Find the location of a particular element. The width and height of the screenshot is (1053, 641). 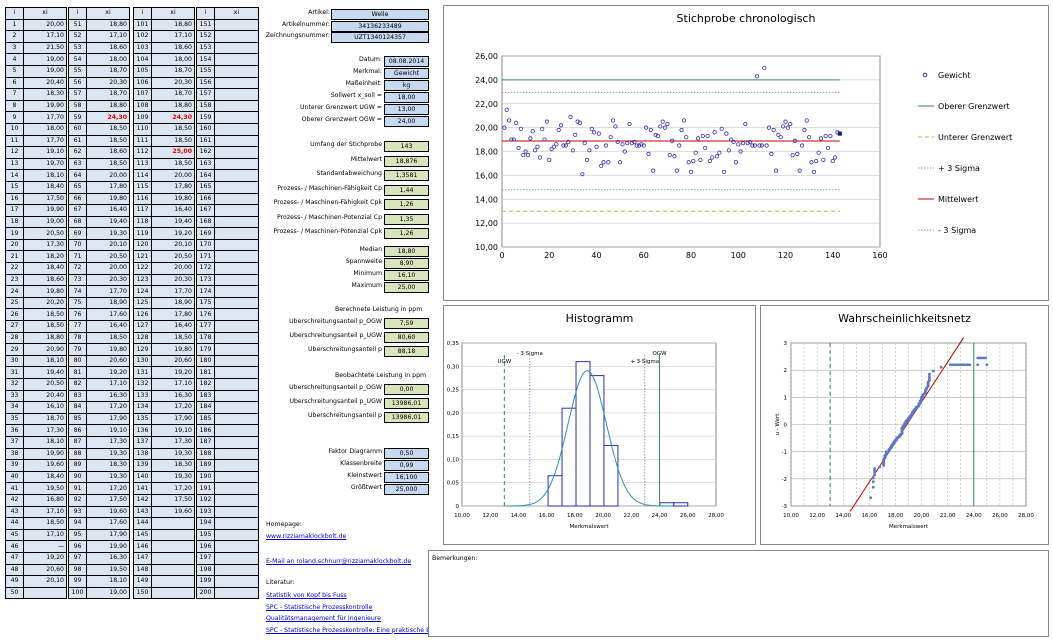

value-cell: 18,90 is located at coordinates (173, 303).